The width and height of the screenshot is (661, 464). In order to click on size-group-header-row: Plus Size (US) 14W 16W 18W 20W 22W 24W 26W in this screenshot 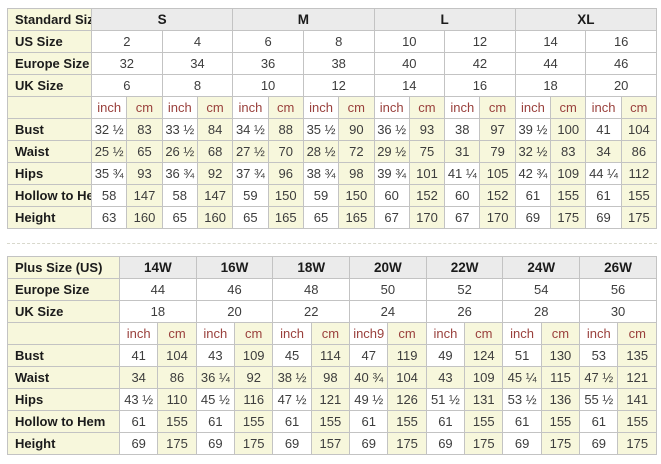, I will do `click(332, 267)`.